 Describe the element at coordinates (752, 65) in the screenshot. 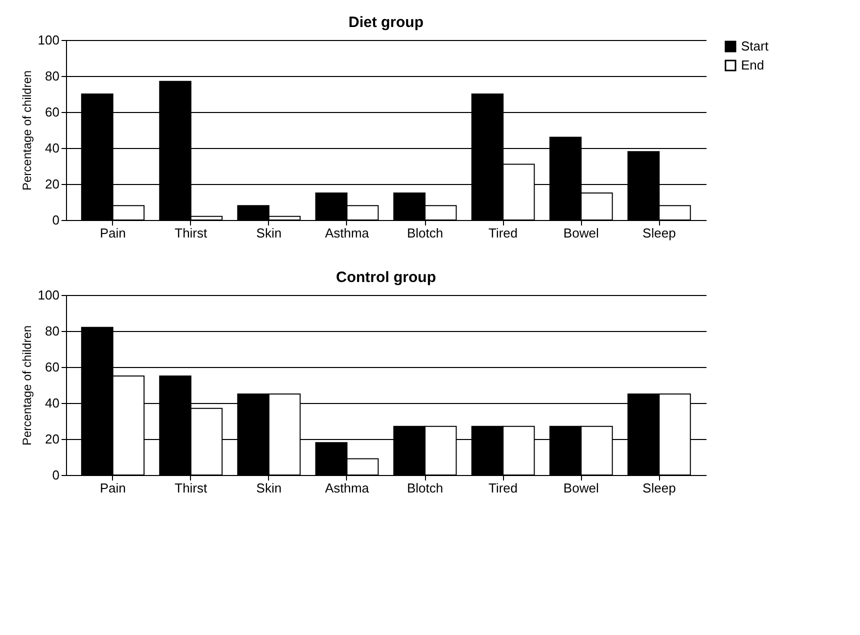

I see `legend-label: End` at that location.